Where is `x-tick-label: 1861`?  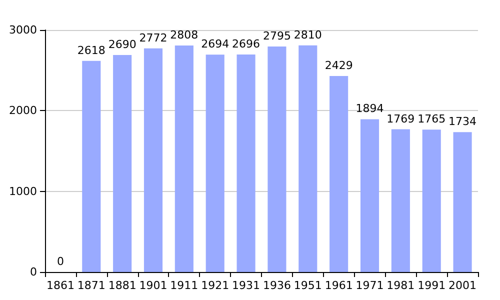 x-tick-label: 1861 is located at coordinates (60, 285).